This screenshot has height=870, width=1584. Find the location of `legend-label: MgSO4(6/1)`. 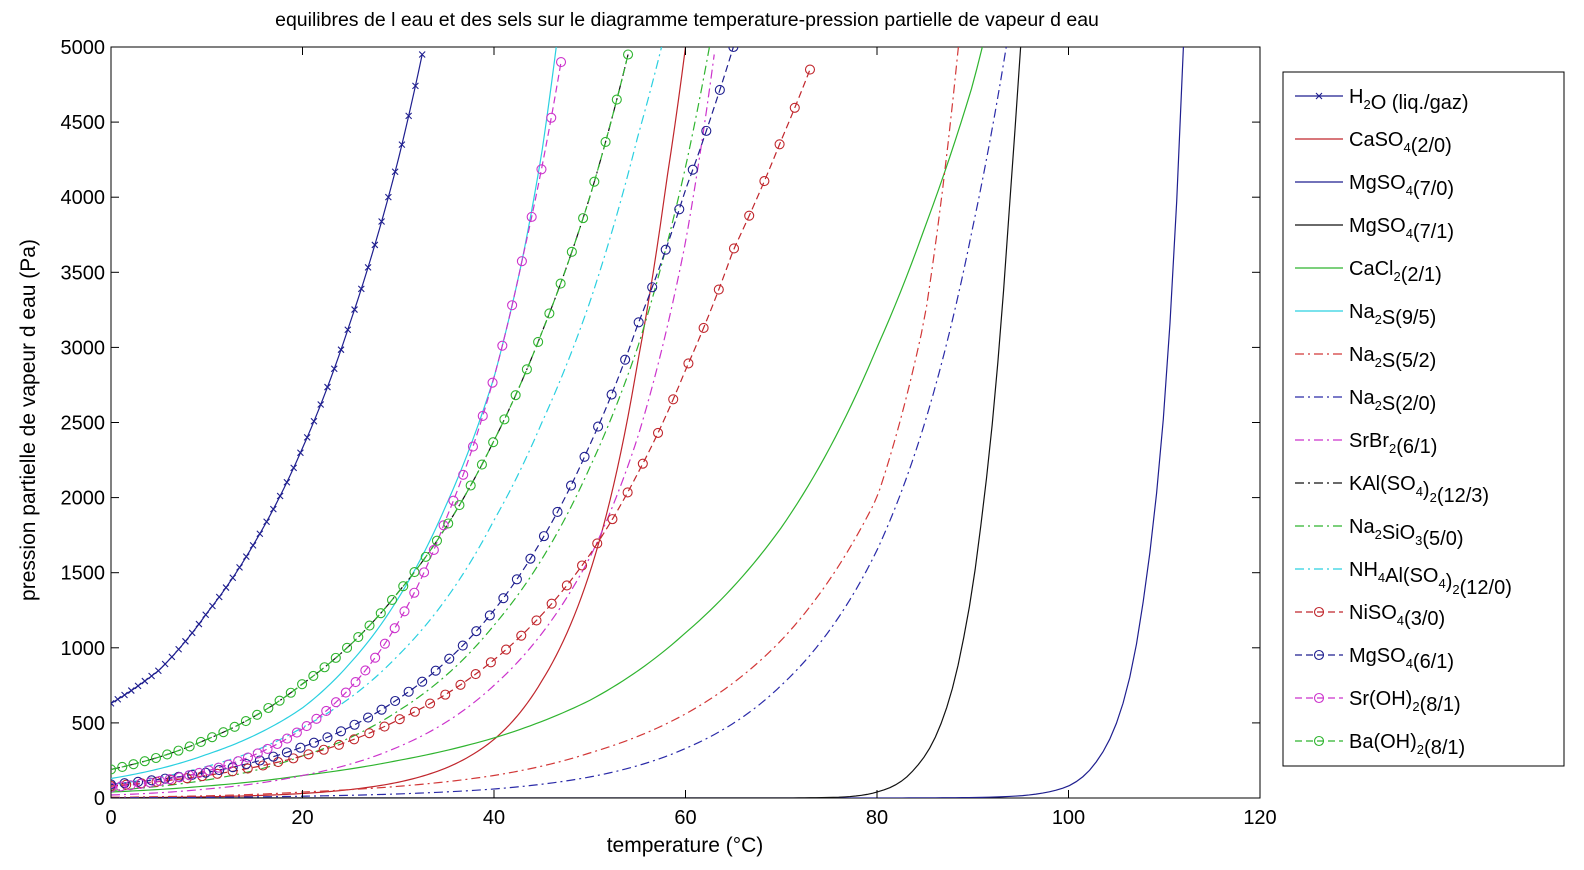

legend-label: MgSO4(6/1) is located at coordinates (1401, 659).